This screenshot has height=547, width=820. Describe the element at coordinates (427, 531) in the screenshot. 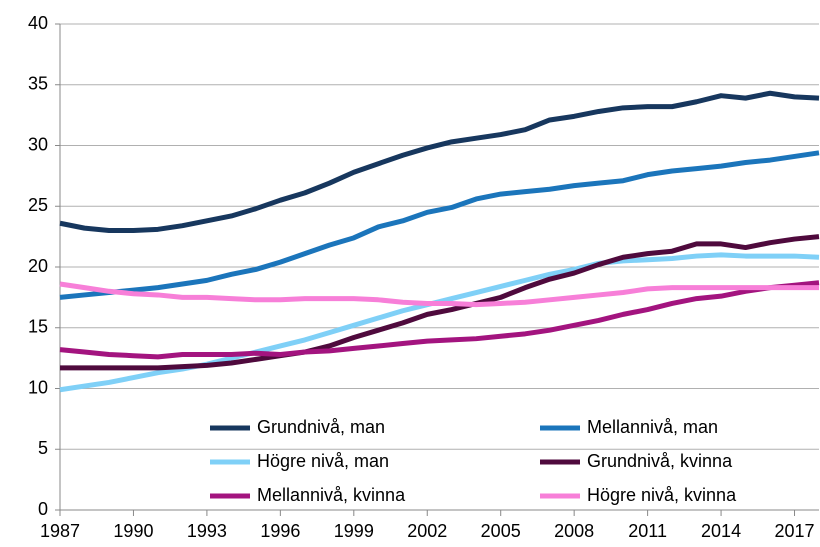

I see `x-tick-label: 2002` at that location.